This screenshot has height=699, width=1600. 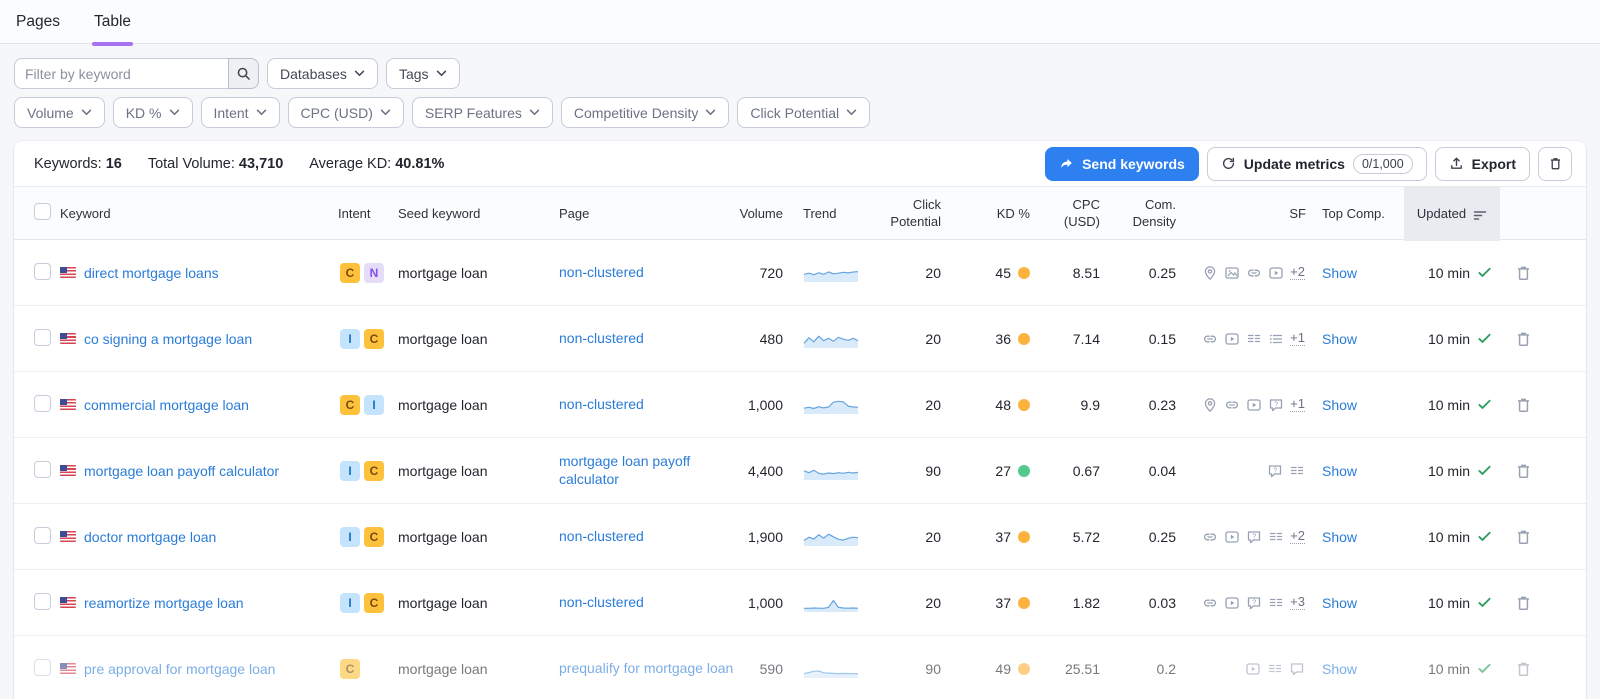 I want to click on keyword-link: commercial mortgage loan, so click(x=166, y=404).